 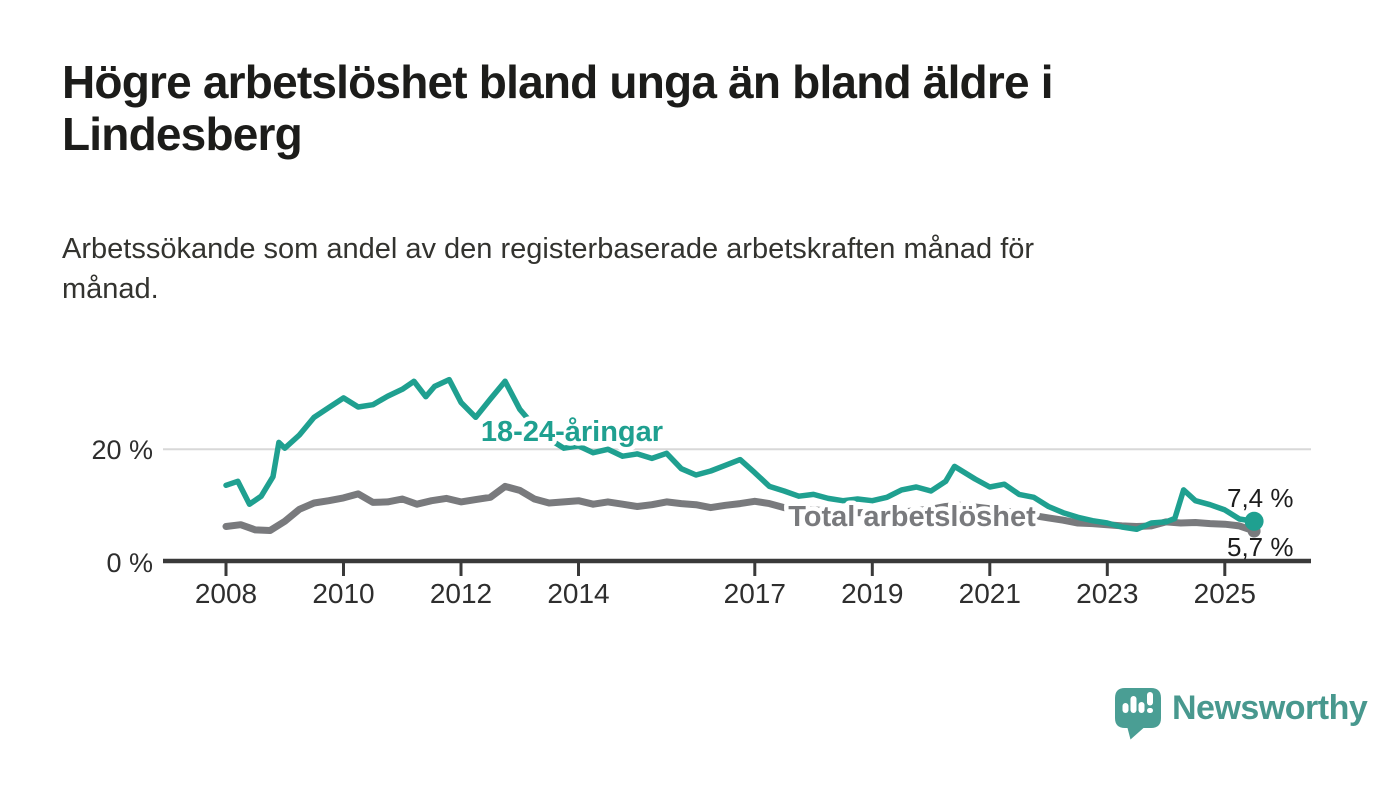 What do you see at coordinates (226, 593) in the screenshot?
I see `x-axis-tick-label: 2008` at bounding box center [226, 593].